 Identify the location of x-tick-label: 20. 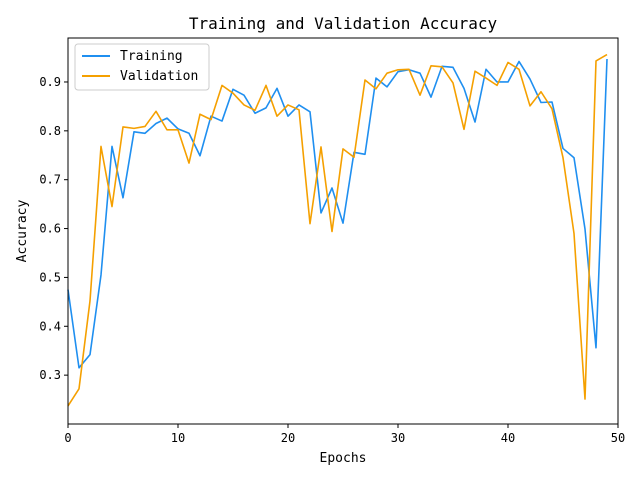
(288, 438).